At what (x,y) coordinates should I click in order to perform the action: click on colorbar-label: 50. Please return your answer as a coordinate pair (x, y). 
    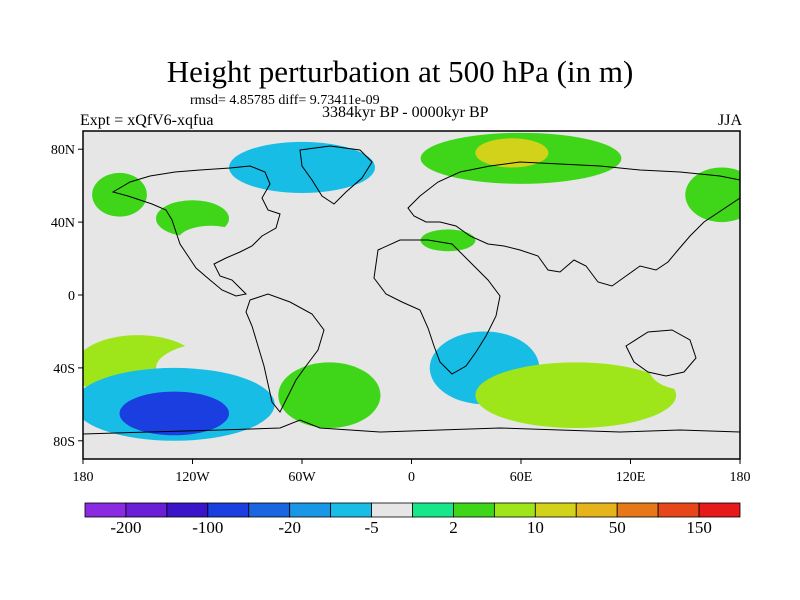
    Looking at the image, I should click on (617, 527).